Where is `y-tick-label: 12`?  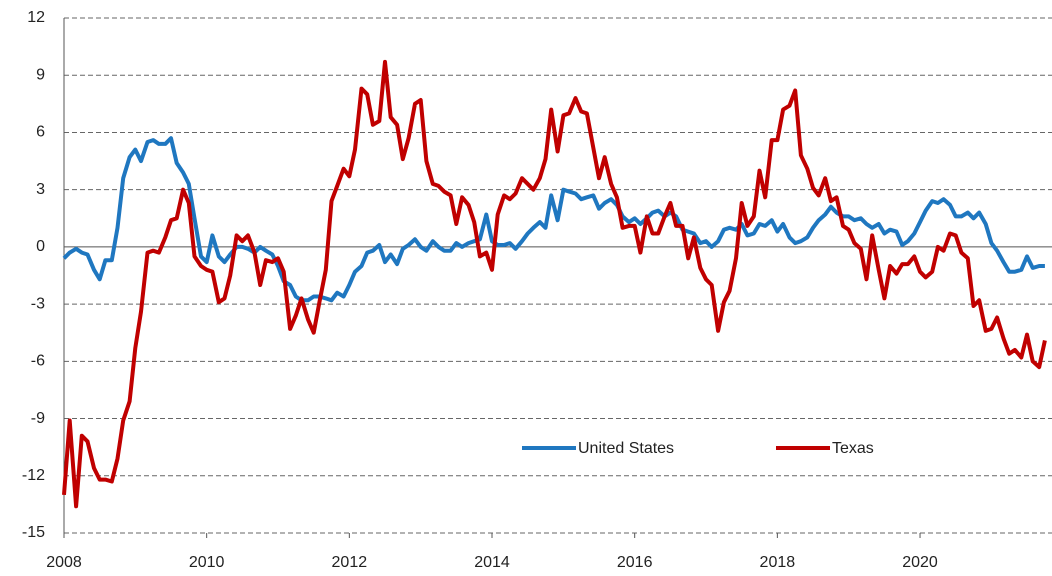
y-tick-label: 12 is located at coordinates (36, 17).